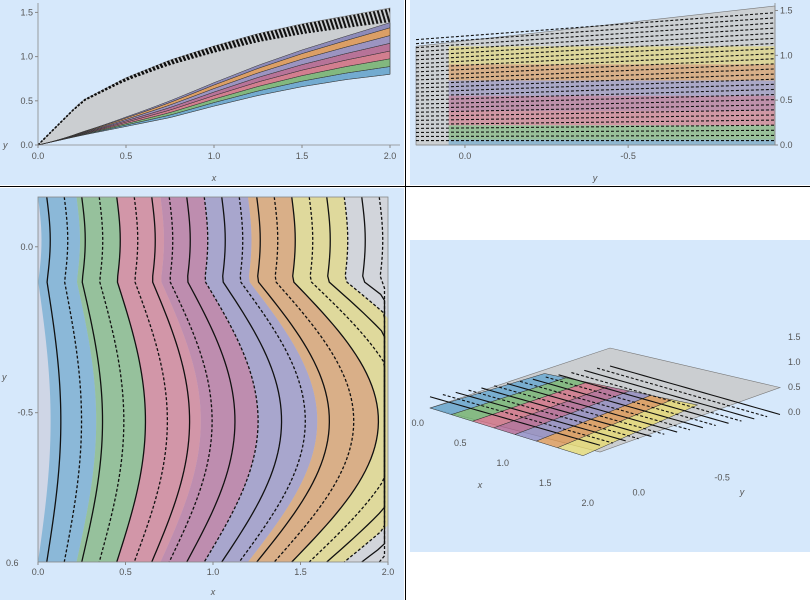  What do you see at coordinates (794, 337) in the screenshot?
I see `z-tick-label: 1.5` at bounding box center [794, 337].